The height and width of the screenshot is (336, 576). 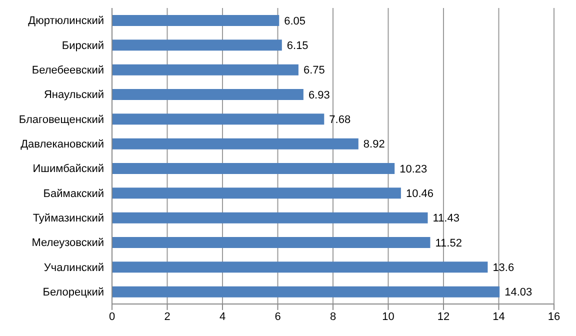 What do you see at coordinates (222, 316) in the screenshot?
I see `x-tick-label: 4` at bounding box center [222, 316].